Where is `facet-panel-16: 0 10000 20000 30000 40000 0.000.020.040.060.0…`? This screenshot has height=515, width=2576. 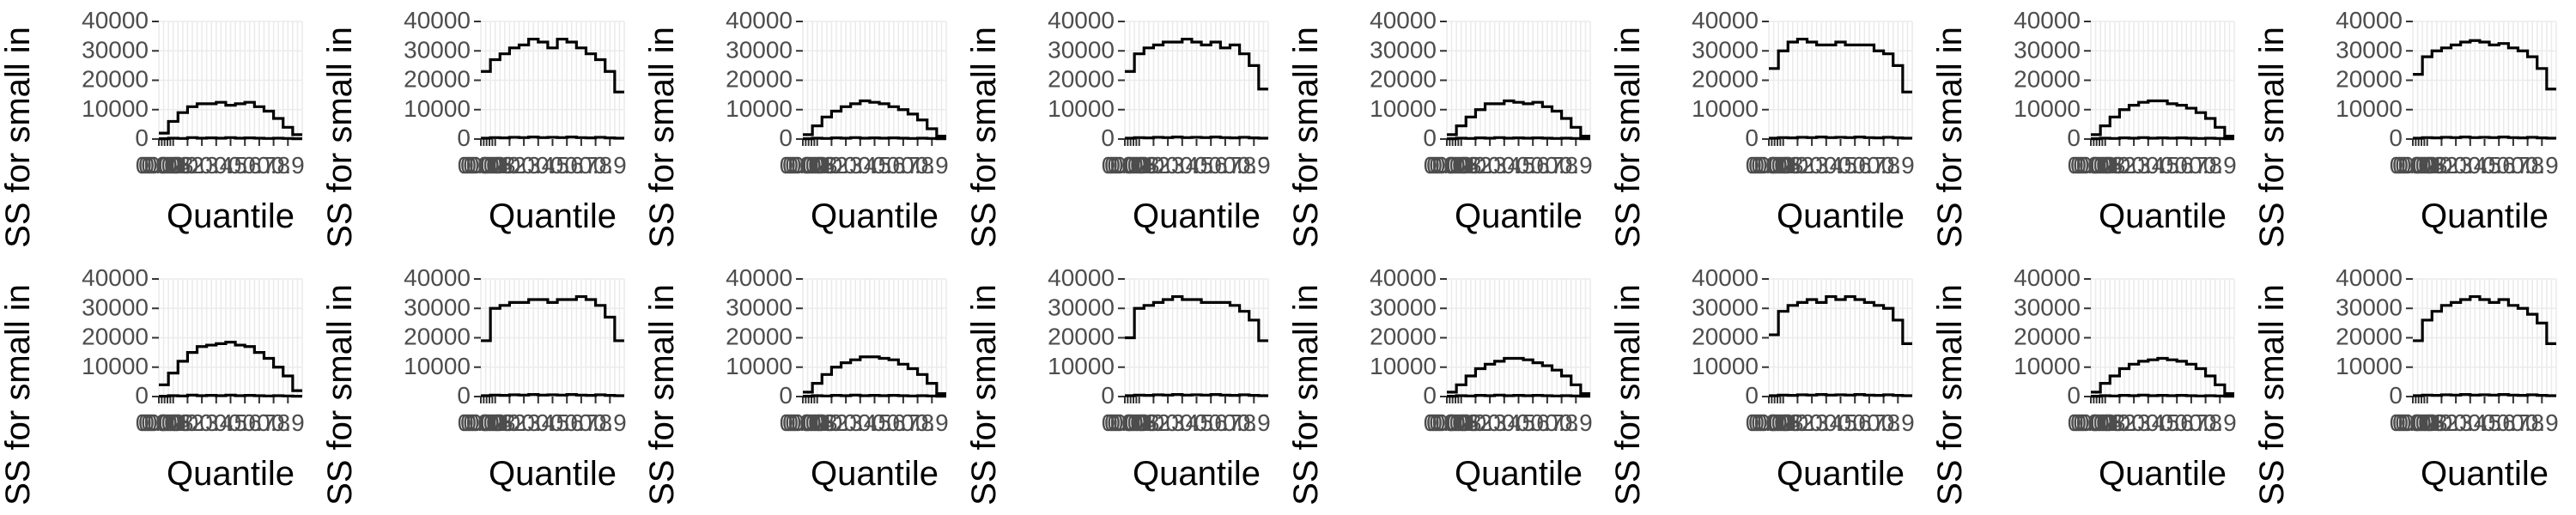
facet-panel-16: 0 10000 20000 30000 40000 0.000.020.040.060.0… is located at coordinates (2406, 385).